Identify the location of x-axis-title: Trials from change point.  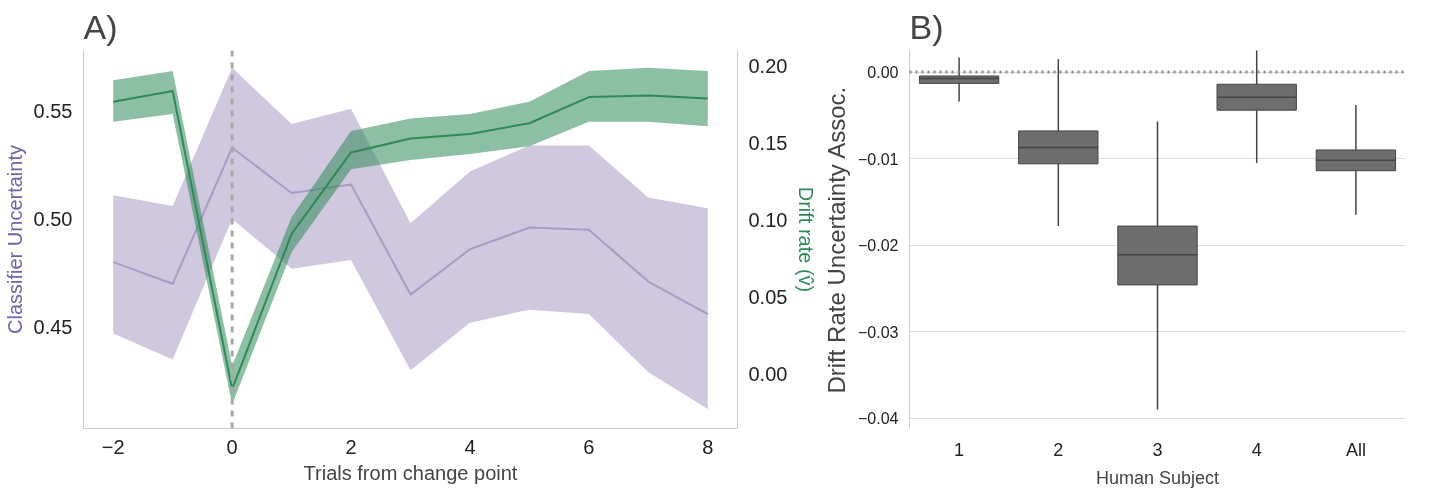
(410, 472).